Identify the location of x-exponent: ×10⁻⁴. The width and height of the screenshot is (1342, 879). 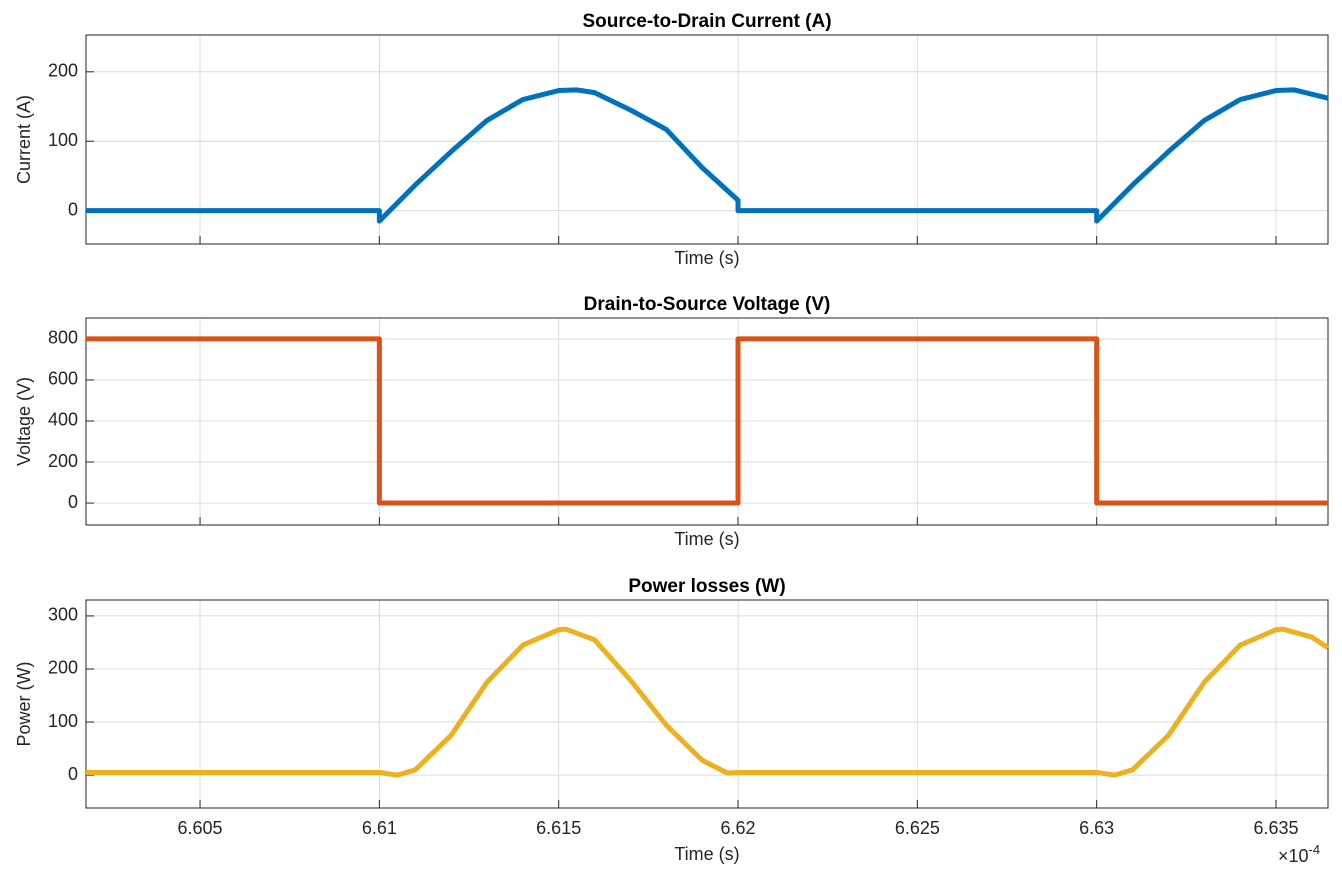
(1299, 853).